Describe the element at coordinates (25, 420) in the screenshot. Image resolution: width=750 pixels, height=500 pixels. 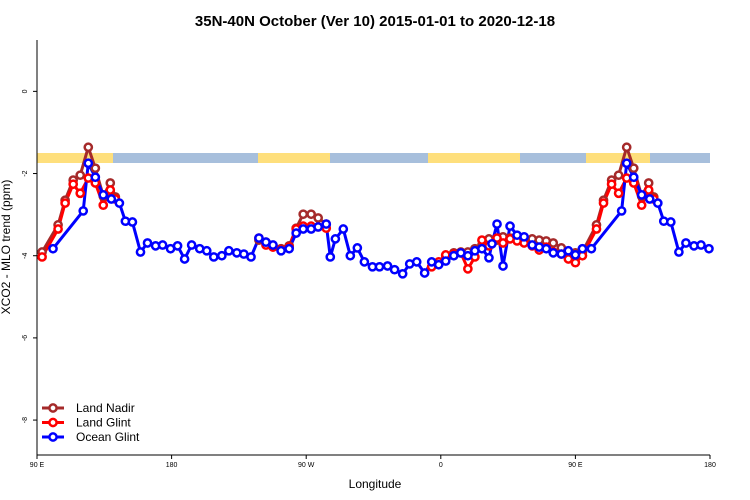
I see `y-tick-label: -8` at that location.